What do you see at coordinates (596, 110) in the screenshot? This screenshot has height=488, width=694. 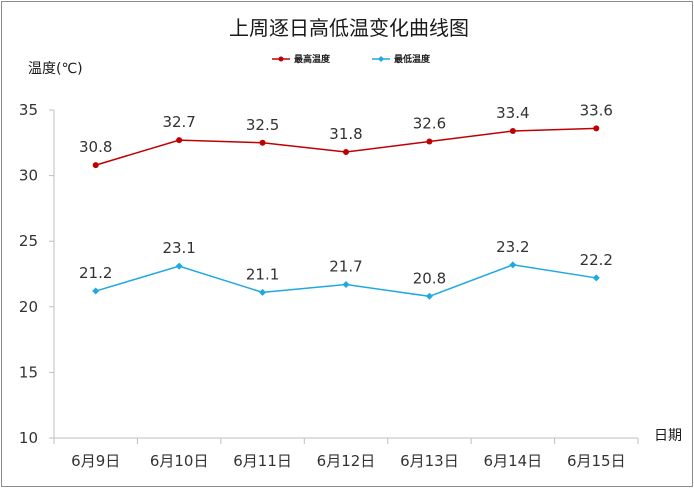 I see `data-label-high: 33.6` at bounding box center [596, 110].